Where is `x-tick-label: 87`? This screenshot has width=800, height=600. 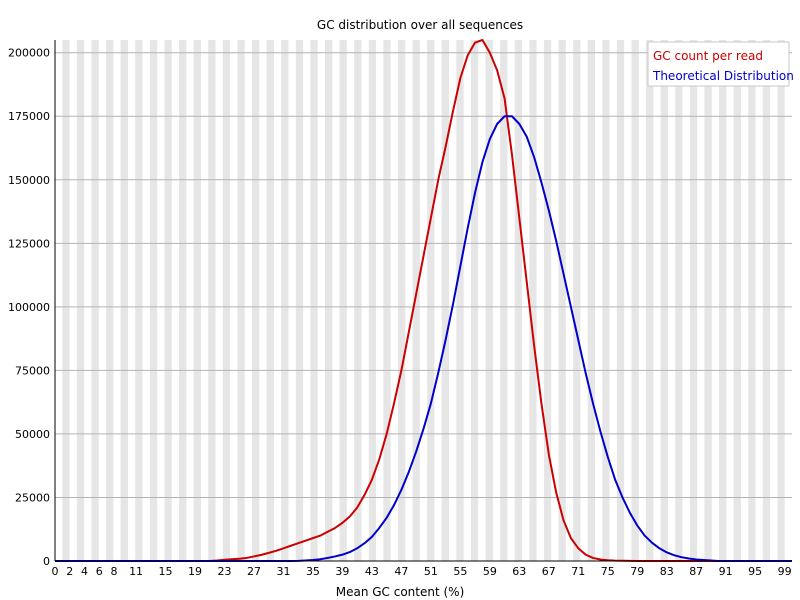
x-tick-label: 87 is located at coordinates (696, 571).